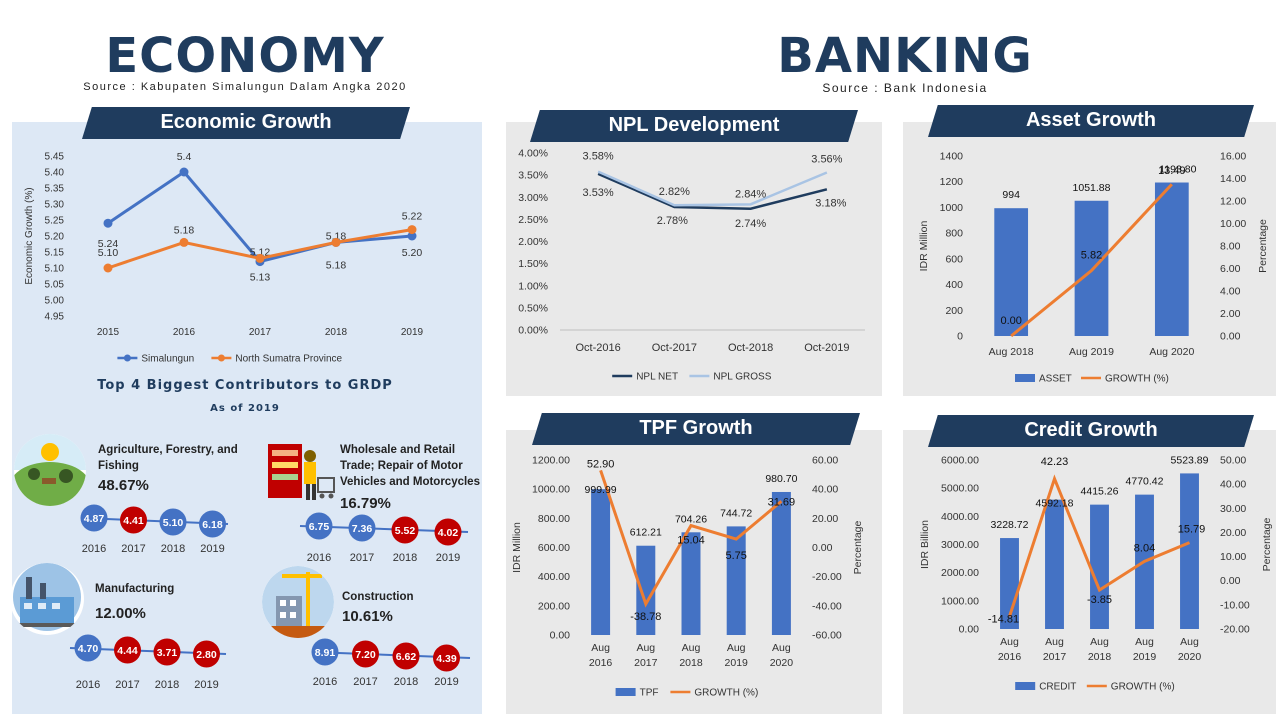 Image resolution: width=1280 pixels, height=720 pixels. What do you see at coordinates (750, 194) in the screenshot?
I see `data-label: 2.84%` at bounding box center [750, 194].